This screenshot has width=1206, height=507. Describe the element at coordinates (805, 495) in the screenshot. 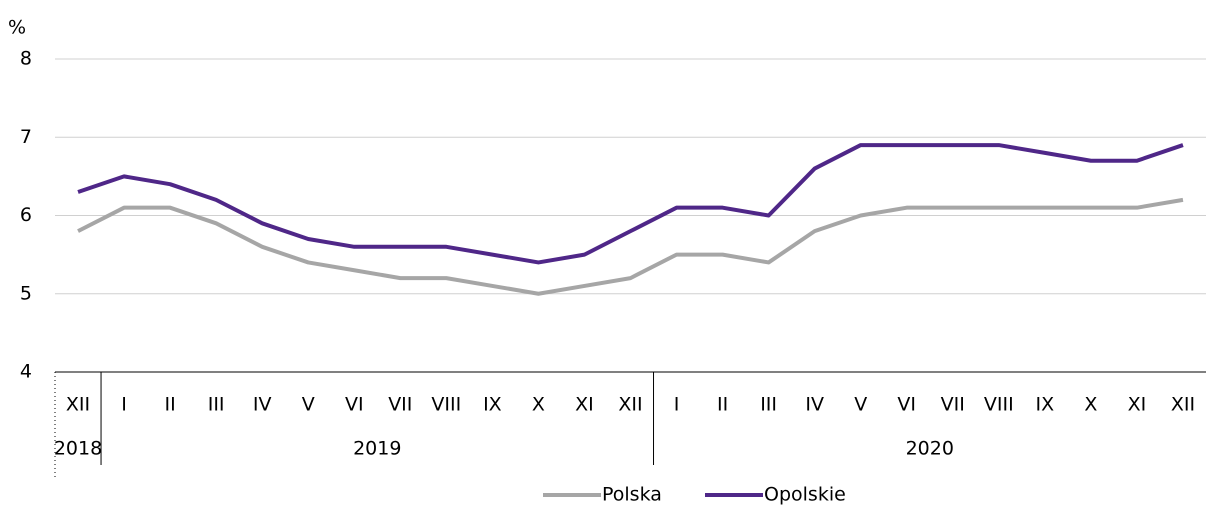

I see `legend-label: Opolskie` at that location.